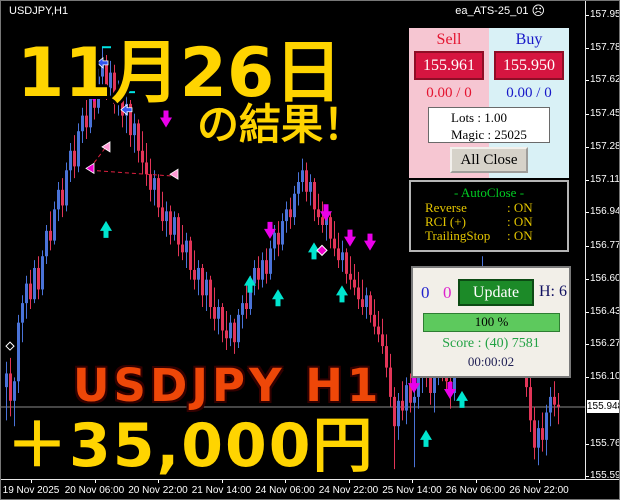 The height and width of the screenshot is (500, 620). I want to click on time-axis-label: 26 Nov 22:00, so click(539, 490).